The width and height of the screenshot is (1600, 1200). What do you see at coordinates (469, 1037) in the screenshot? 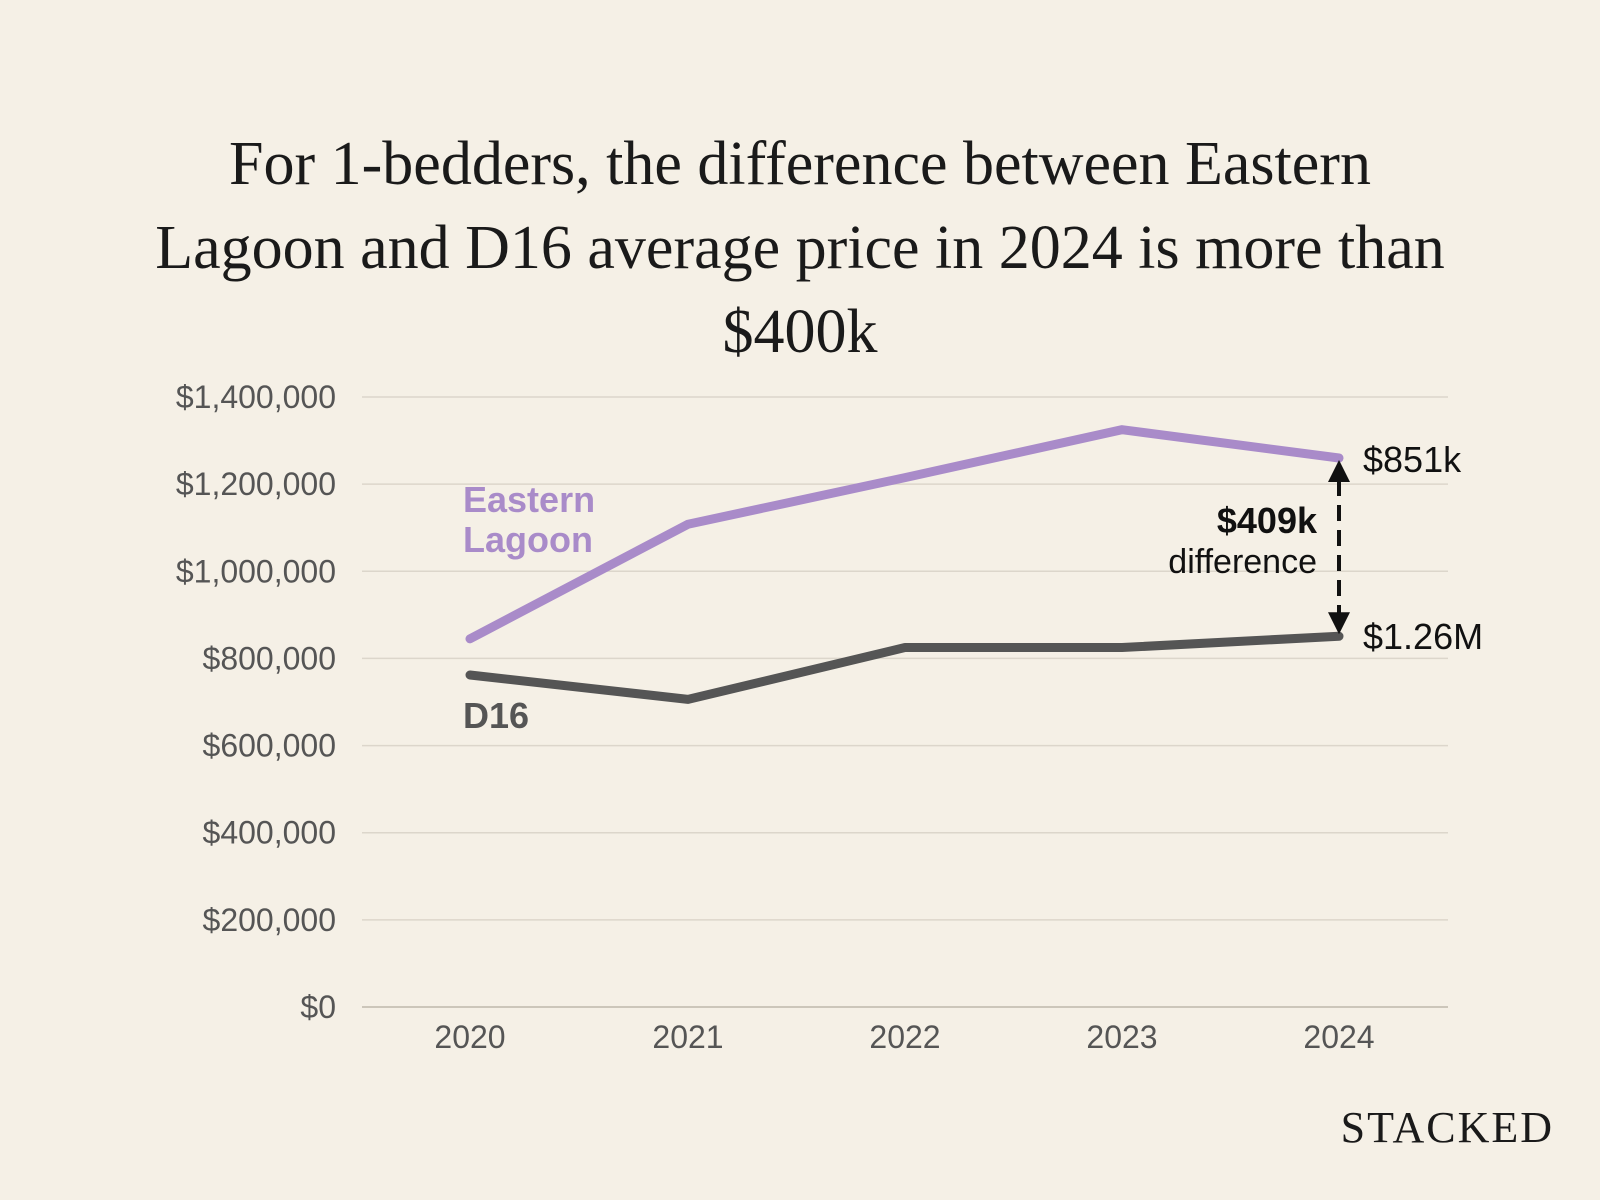
I see `x-tick-label: 2020` at bounding box center [469, 1037].